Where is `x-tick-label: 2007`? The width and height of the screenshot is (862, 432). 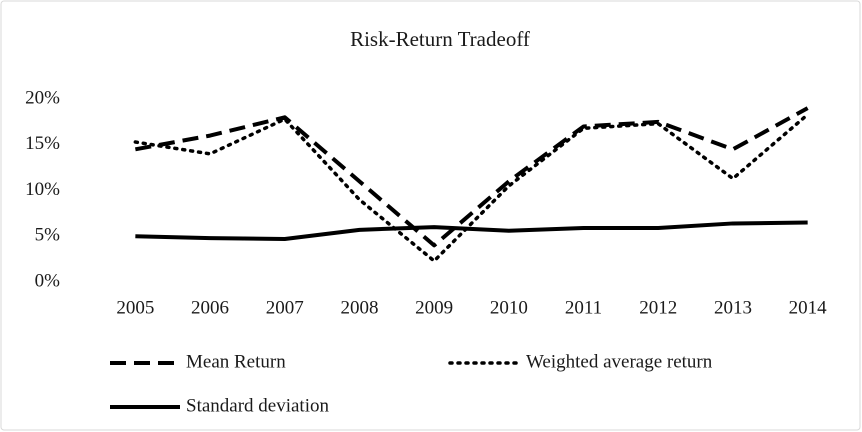
x-tick-label: 2007 is located at coordinates (285, 307).